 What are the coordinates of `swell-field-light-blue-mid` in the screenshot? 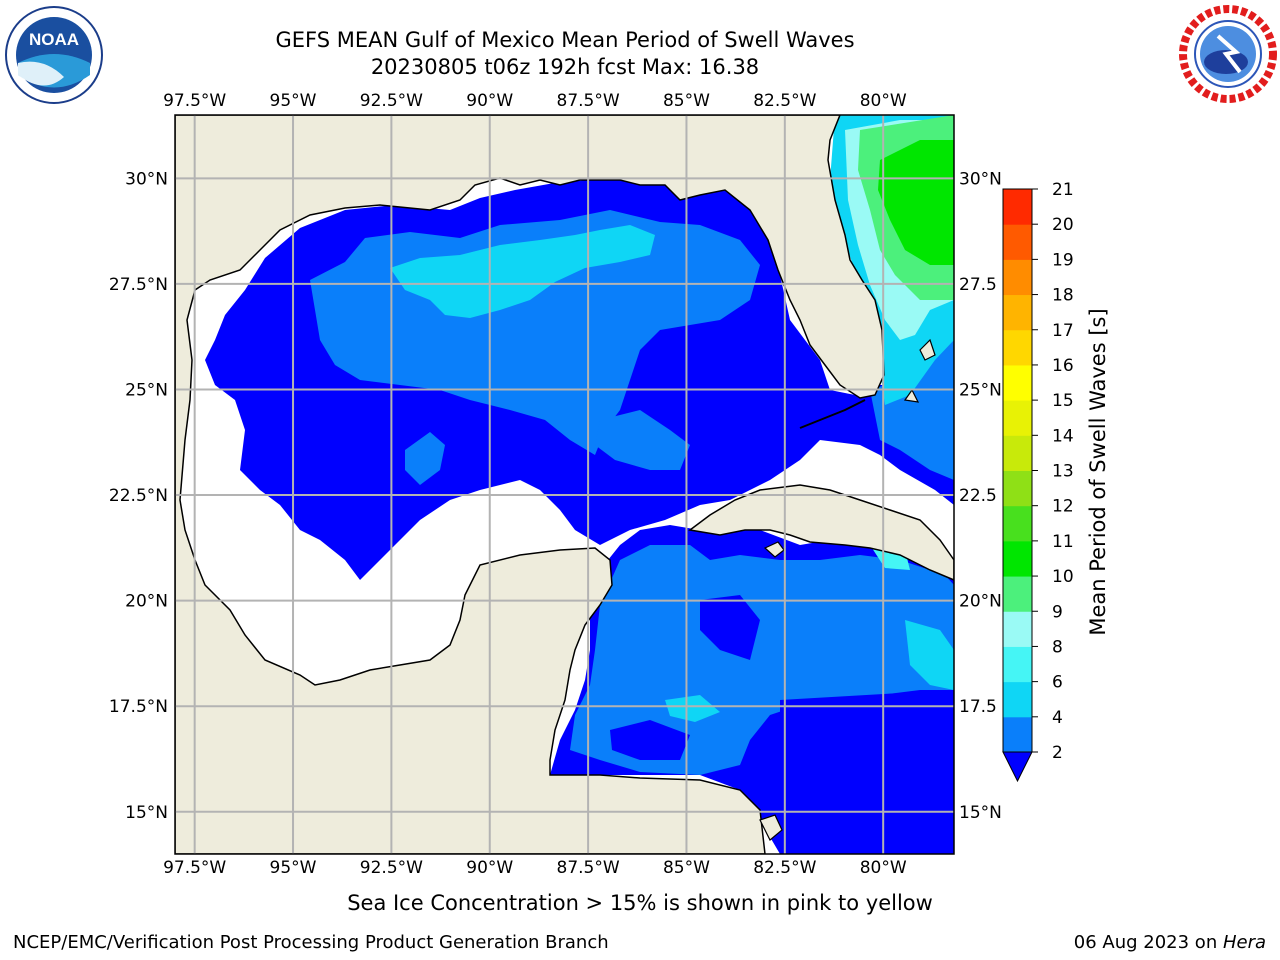 It's located at (425, 458).